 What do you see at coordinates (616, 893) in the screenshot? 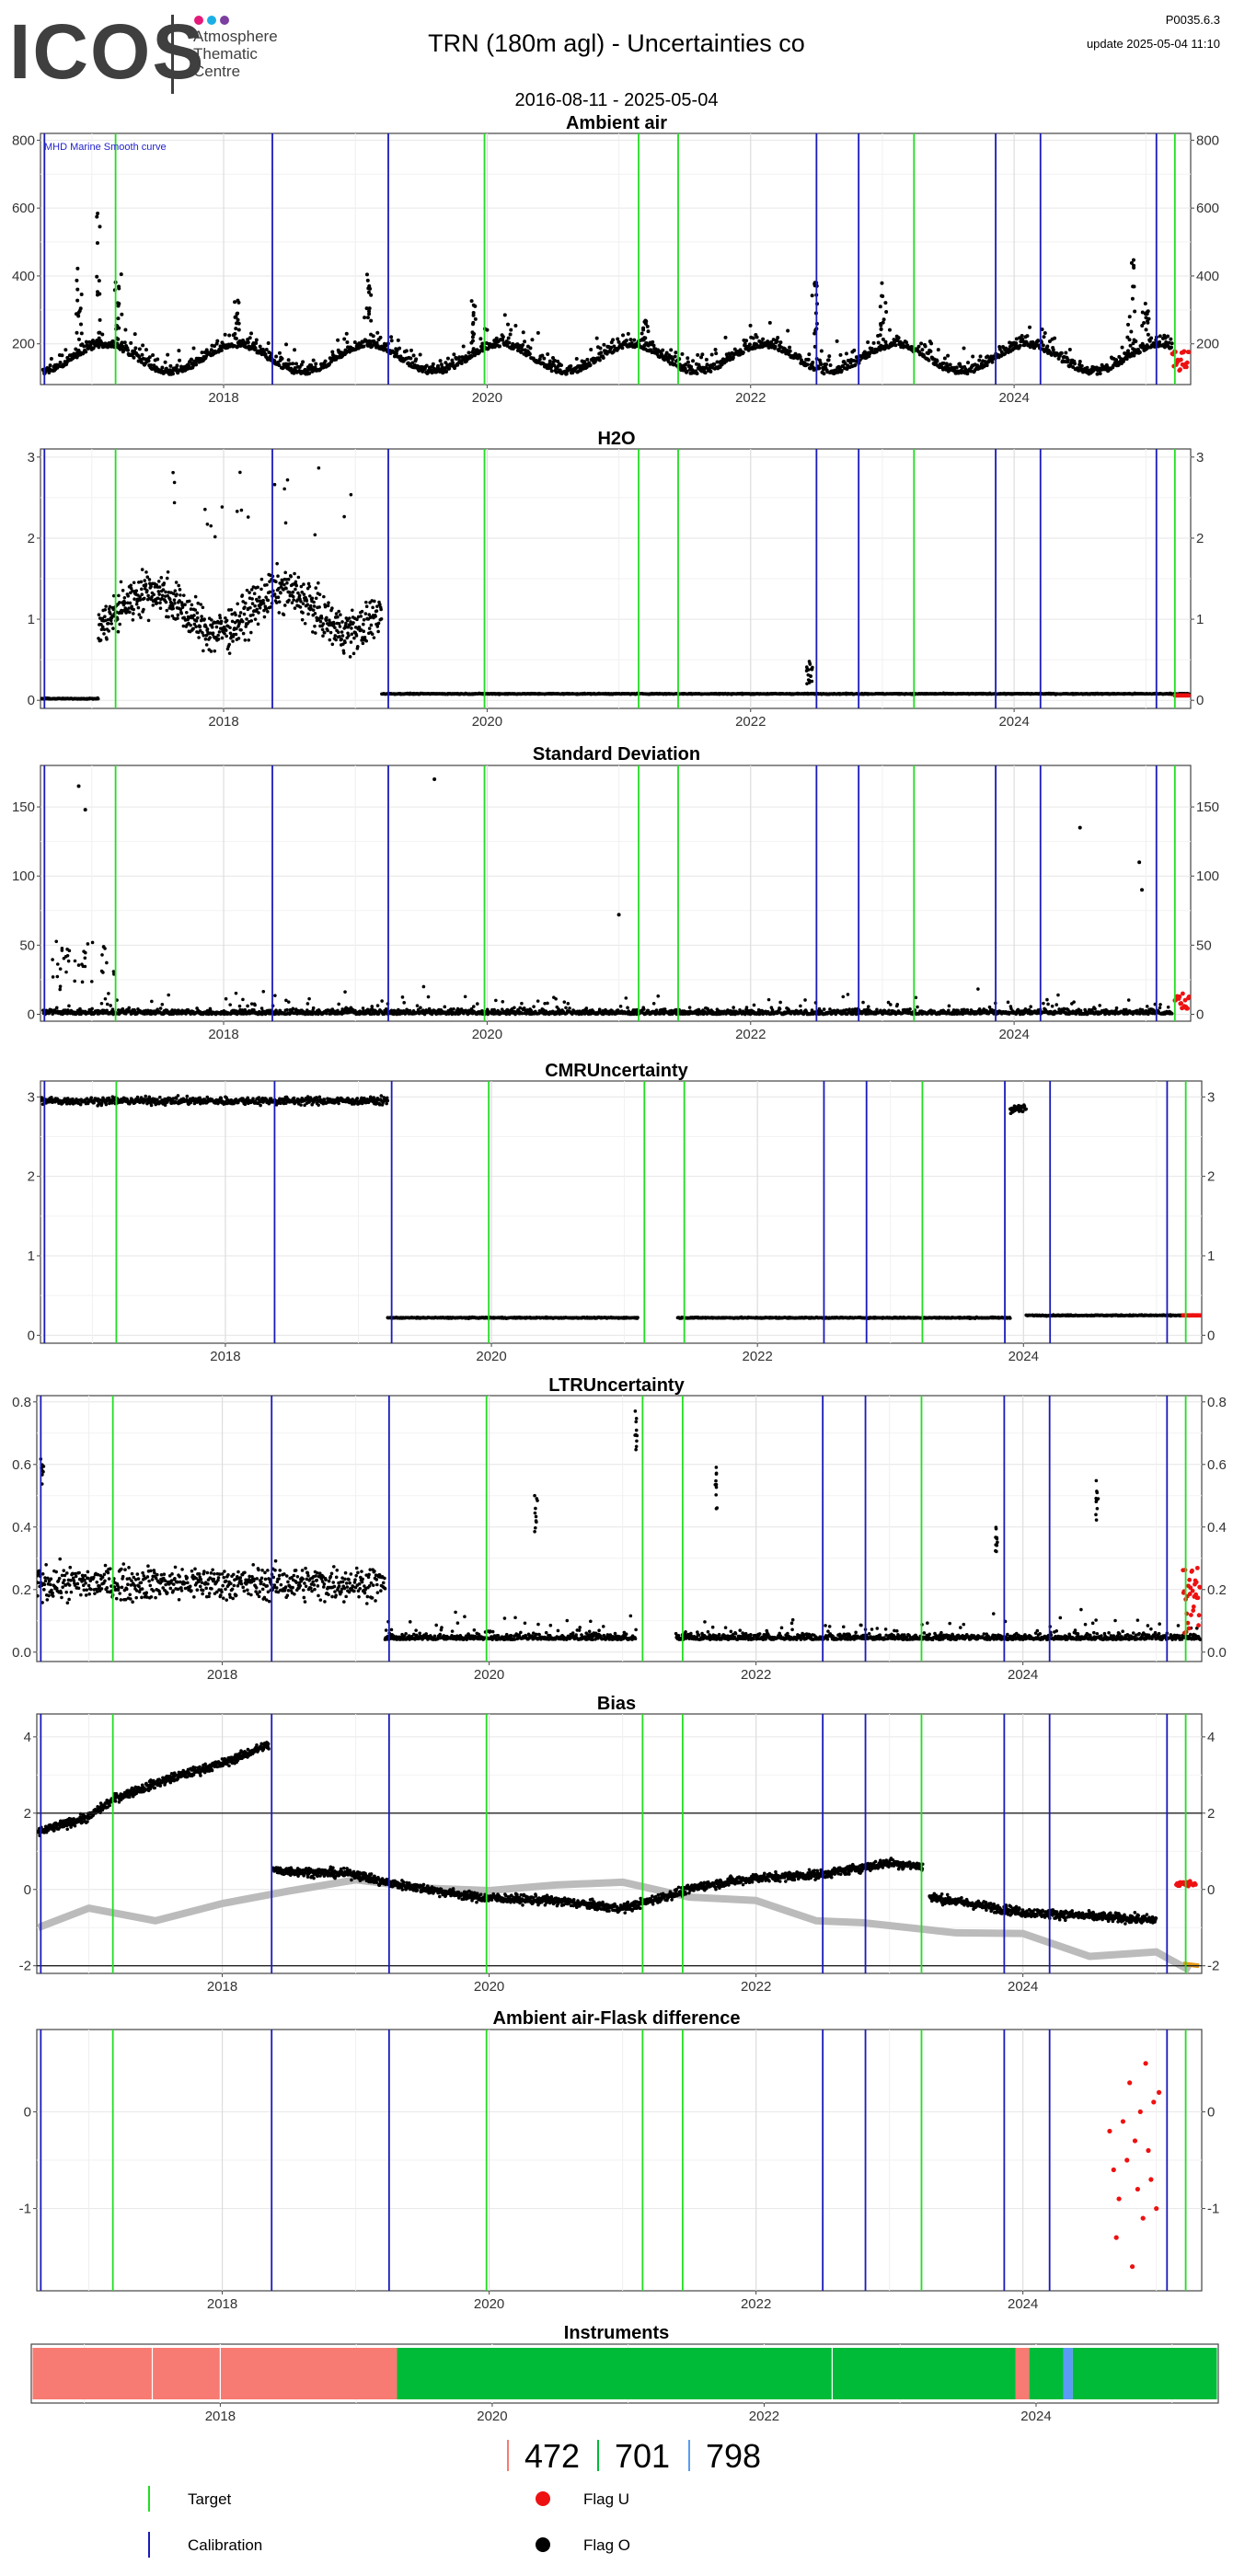
I see `data-layer` at bounding box center [616, 893].